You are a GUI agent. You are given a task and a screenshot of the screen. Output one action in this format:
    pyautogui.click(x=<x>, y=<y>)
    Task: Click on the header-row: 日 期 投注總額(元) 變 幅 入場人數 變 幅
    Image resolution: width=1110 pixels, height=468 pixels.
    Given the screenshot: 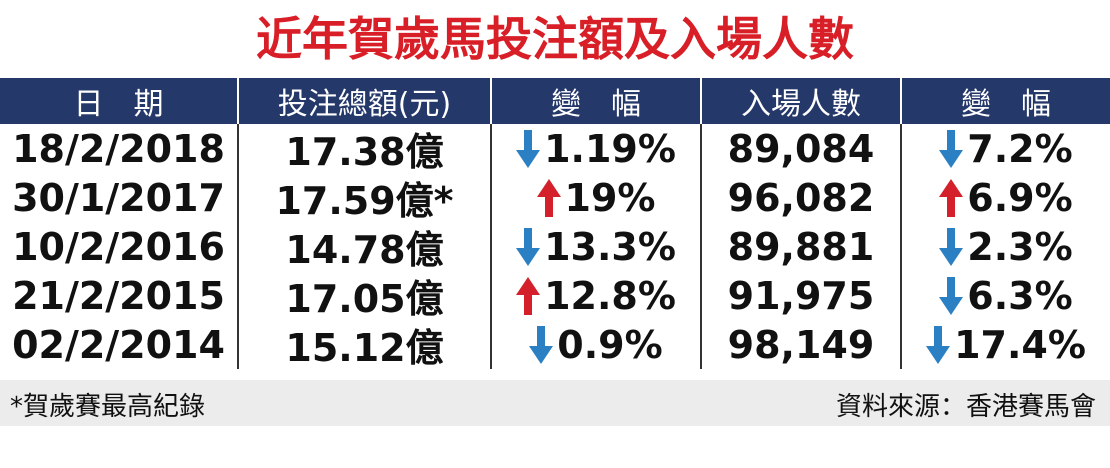 What is the action you would take?
    pyautogui.click(x=555, y=101)
    